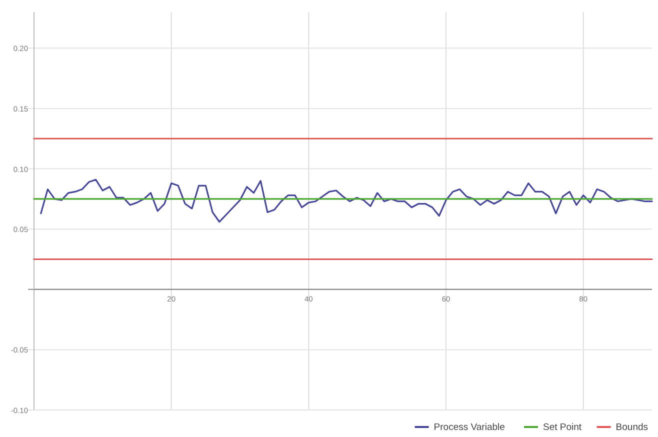  What do you see at coordinates (632, 427) in the screenshot?
I see `legend-label: Bounds` at bounding box center [632, 427].